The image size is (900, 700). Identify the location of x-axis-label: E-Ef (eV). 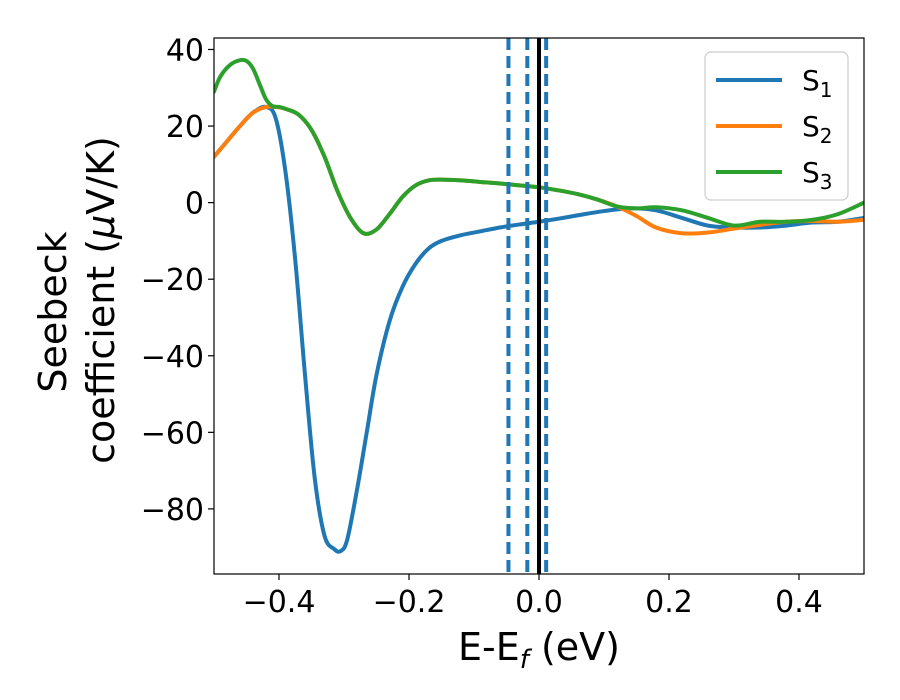
(539, 650).